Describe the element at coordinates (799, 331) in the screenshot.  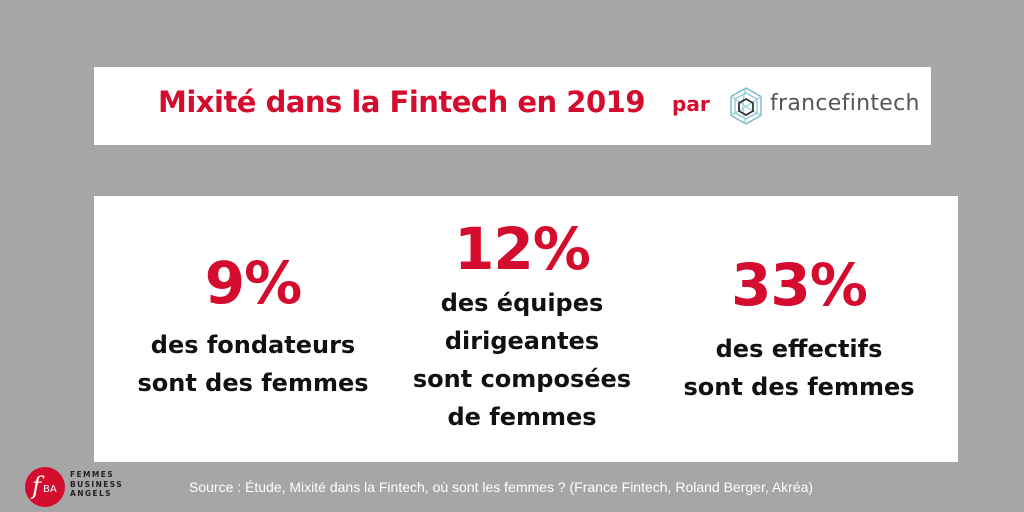
I see `stat-workforce: 33% des effectifs sont des femmes` at that location.